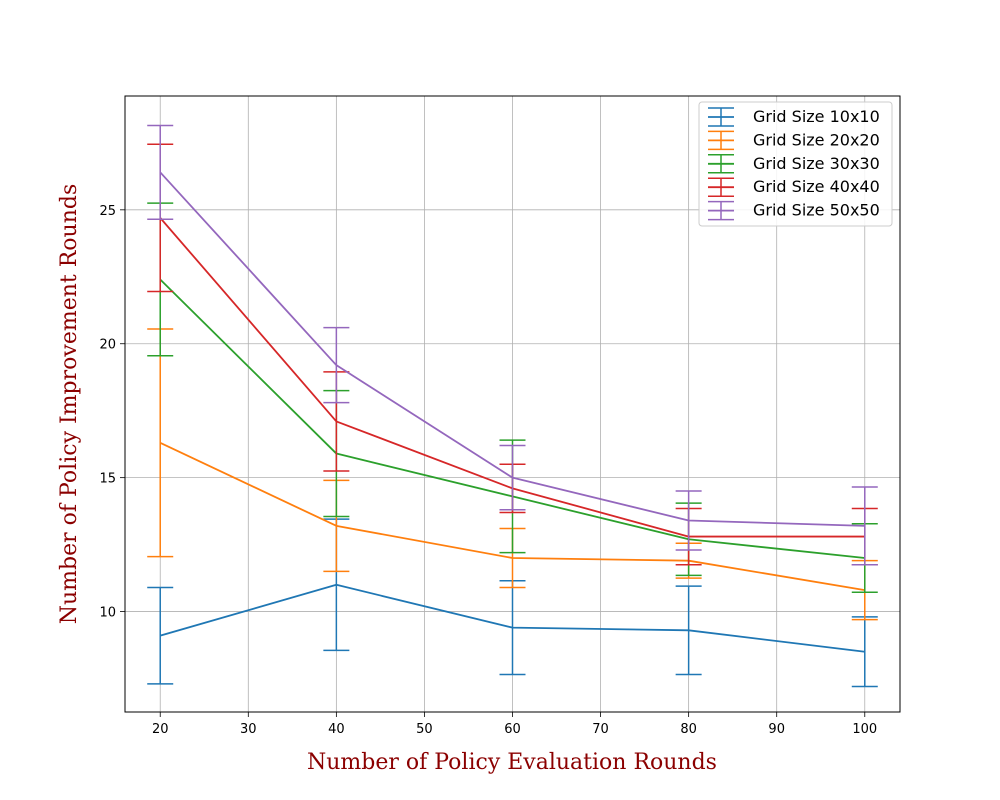  What do you see at coordinates (864, 729) in the screenshot?
I see `x-tick-label: 100` at bounding box center [864, 729].